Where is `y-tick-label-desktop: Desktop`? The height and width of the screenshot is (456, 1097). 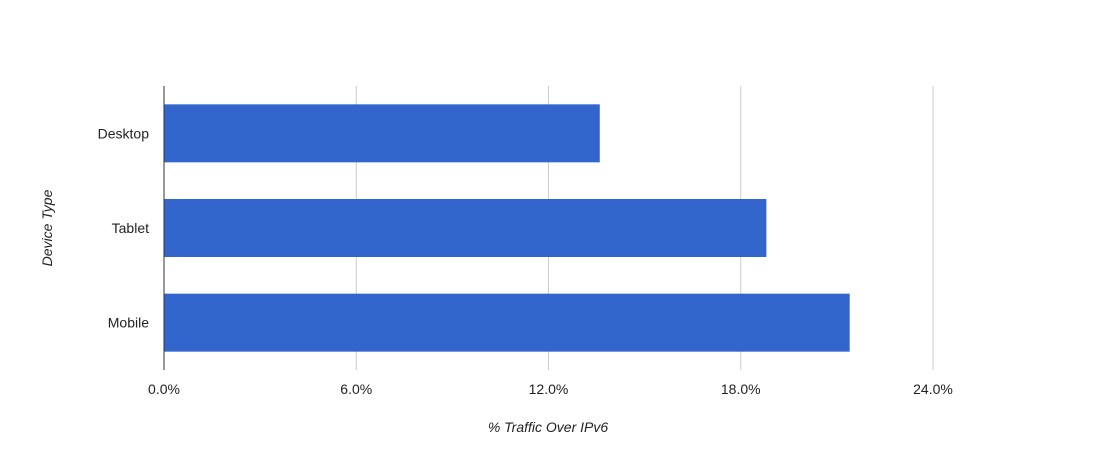 y-tick-label-desktop: Desktop is located at coordinates (124, 133).